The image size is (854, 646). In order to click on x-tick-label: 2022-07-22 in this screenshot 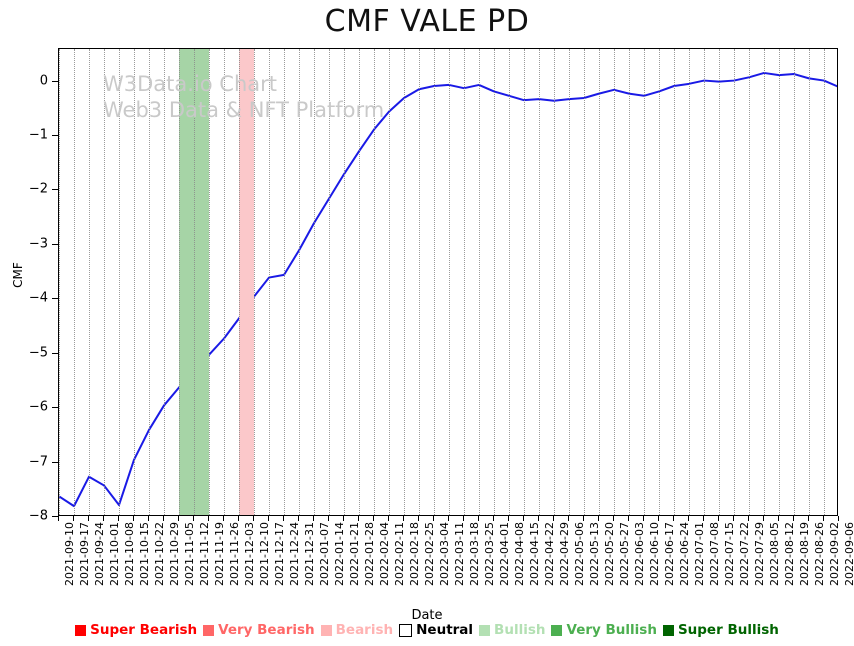, I will do `click(744, 554)`.